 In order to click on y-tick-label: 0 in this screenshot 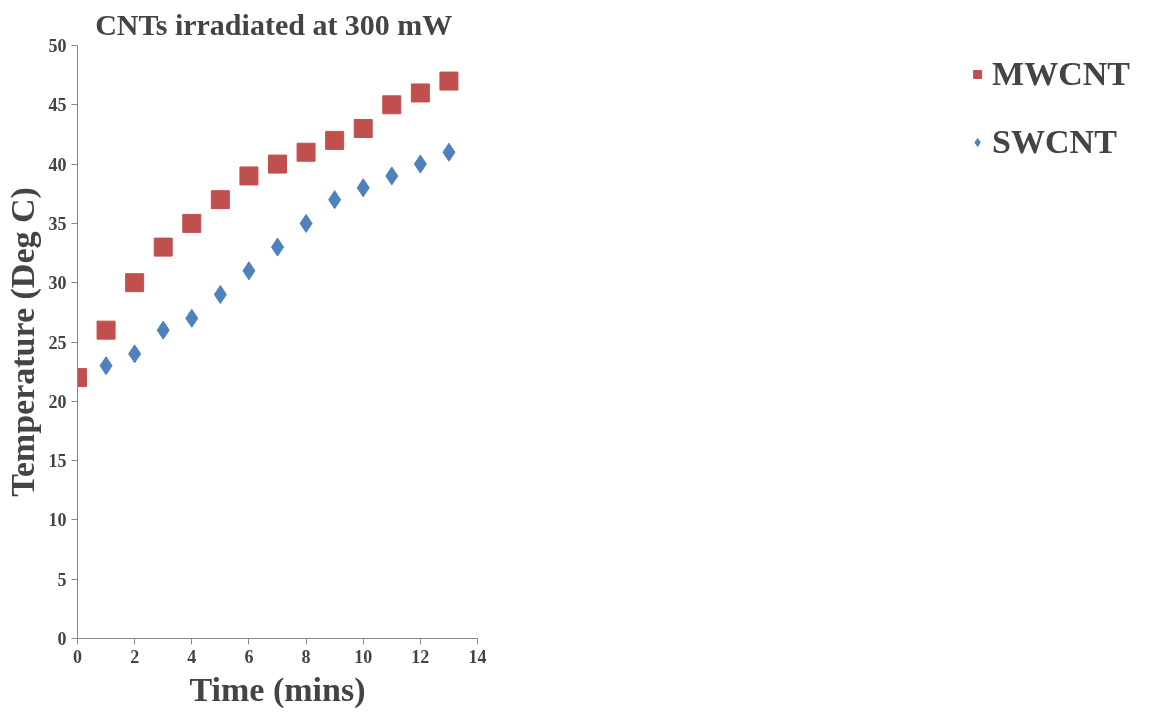, I will do `click(62, 639)`.